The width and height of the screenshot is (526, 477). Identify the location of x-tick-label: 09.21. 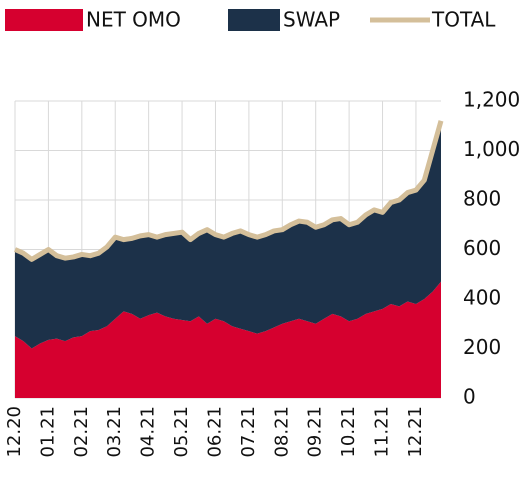
(315, 432).